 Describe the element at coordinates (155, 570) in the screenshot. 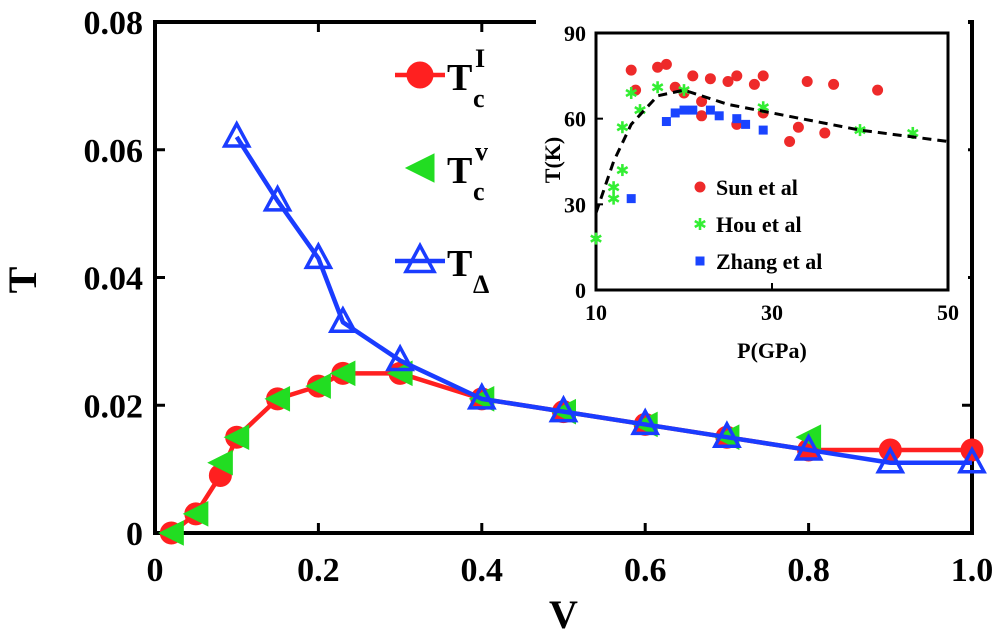

I see `x-tick-label: 0` at that location.